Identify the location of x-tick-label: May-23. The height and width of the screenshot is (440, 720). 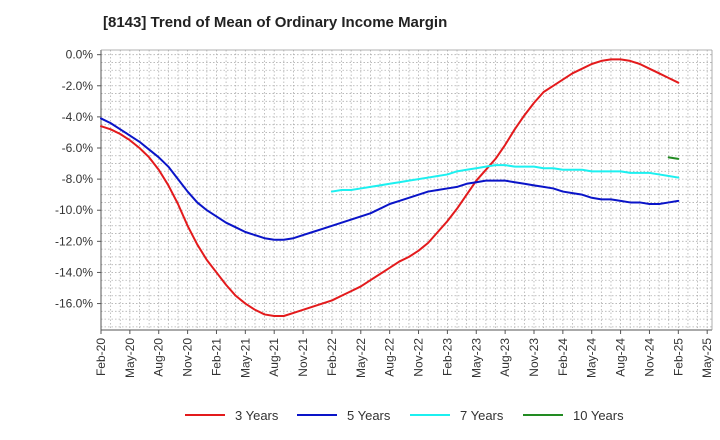
(476, 358).